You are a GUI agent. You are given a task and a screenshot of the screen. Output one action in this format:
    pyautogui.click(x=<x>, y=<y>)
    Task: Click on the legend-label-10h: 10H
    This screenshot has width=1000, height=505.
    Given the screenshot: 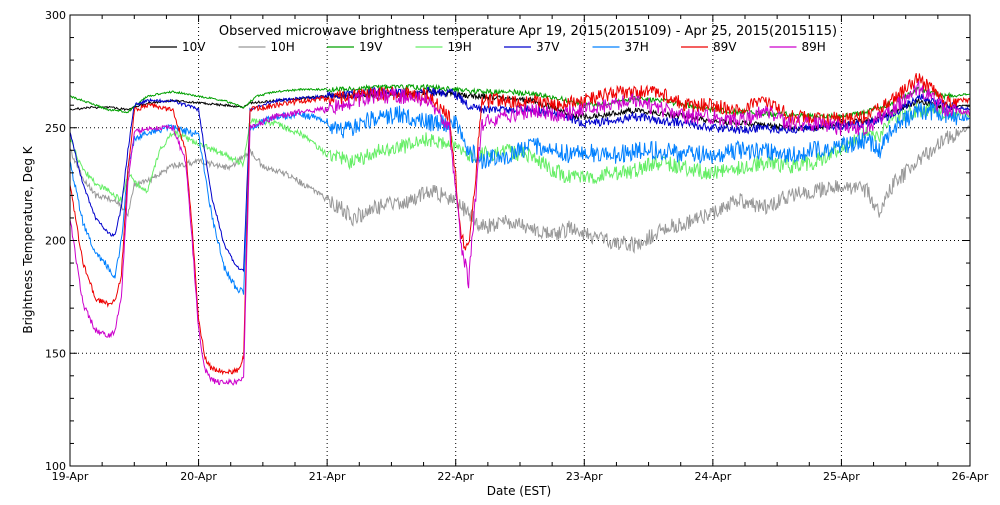 What is the action you would take?
    pyautogui.click(x=283, y=47)
    